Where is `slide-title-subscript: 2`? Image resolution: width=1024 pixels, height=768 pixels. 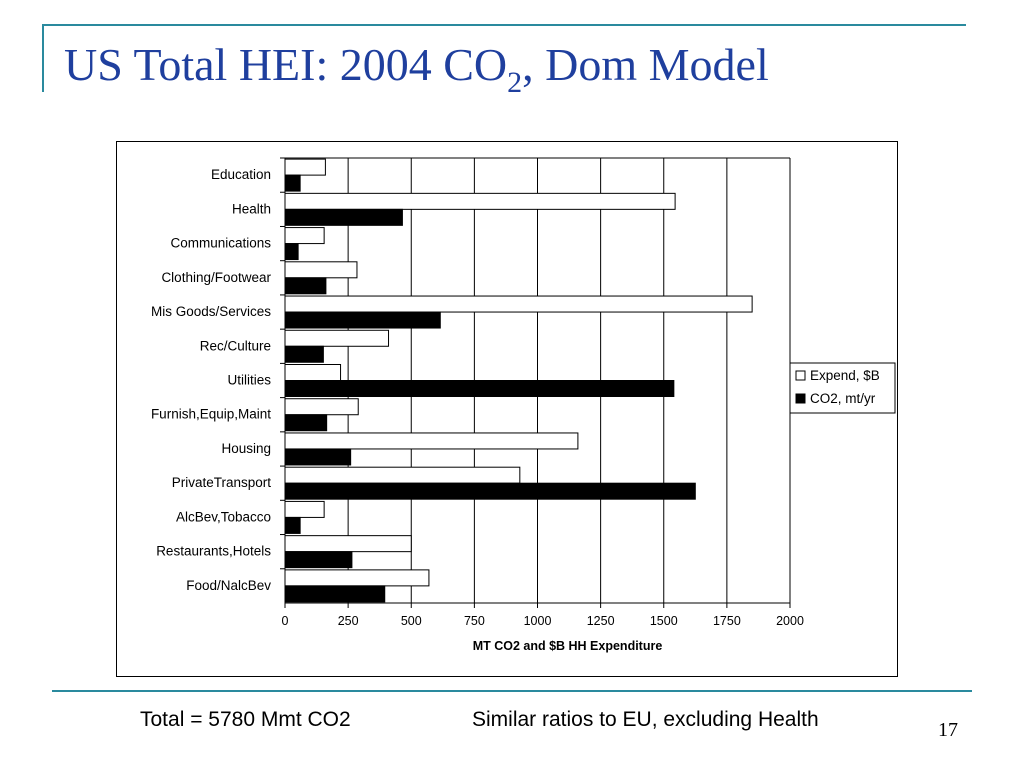 slide-title-subscript: 2 is located at coordinates (515, 82).